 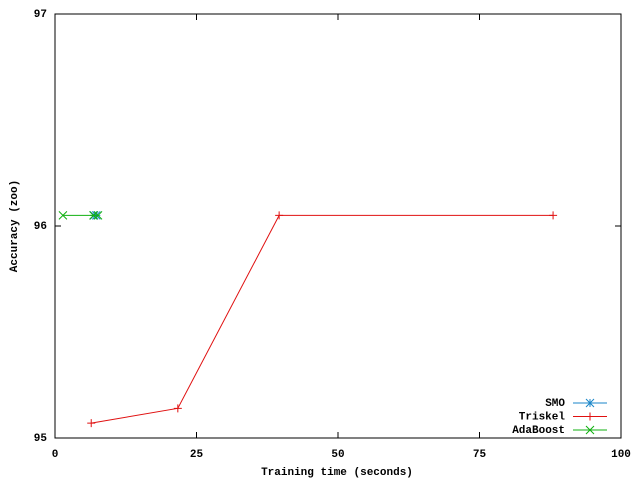 What do you see at coordinates (621, 455) in the screenshot?
I see `x-tick-label: 100` at bounding box center [621, 455].